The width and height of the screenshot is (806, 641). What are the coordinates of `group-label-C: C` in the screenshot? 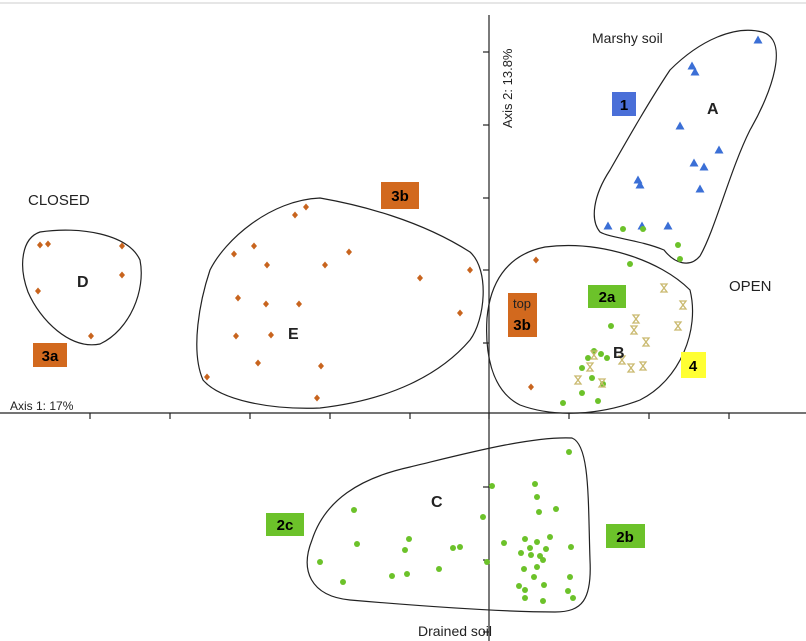 It's located at (437, 502).